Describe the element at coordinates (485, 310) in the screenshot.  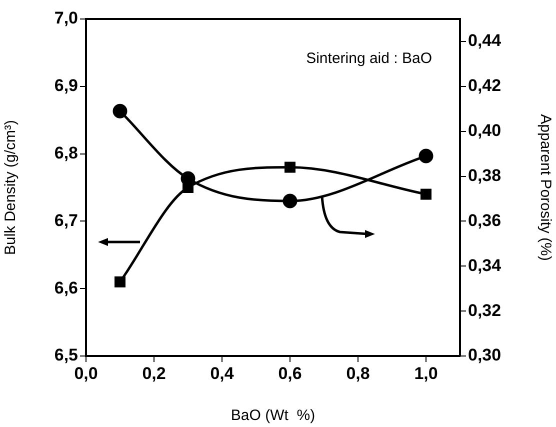
I see `y2-tick-label: 0,32` at that location.